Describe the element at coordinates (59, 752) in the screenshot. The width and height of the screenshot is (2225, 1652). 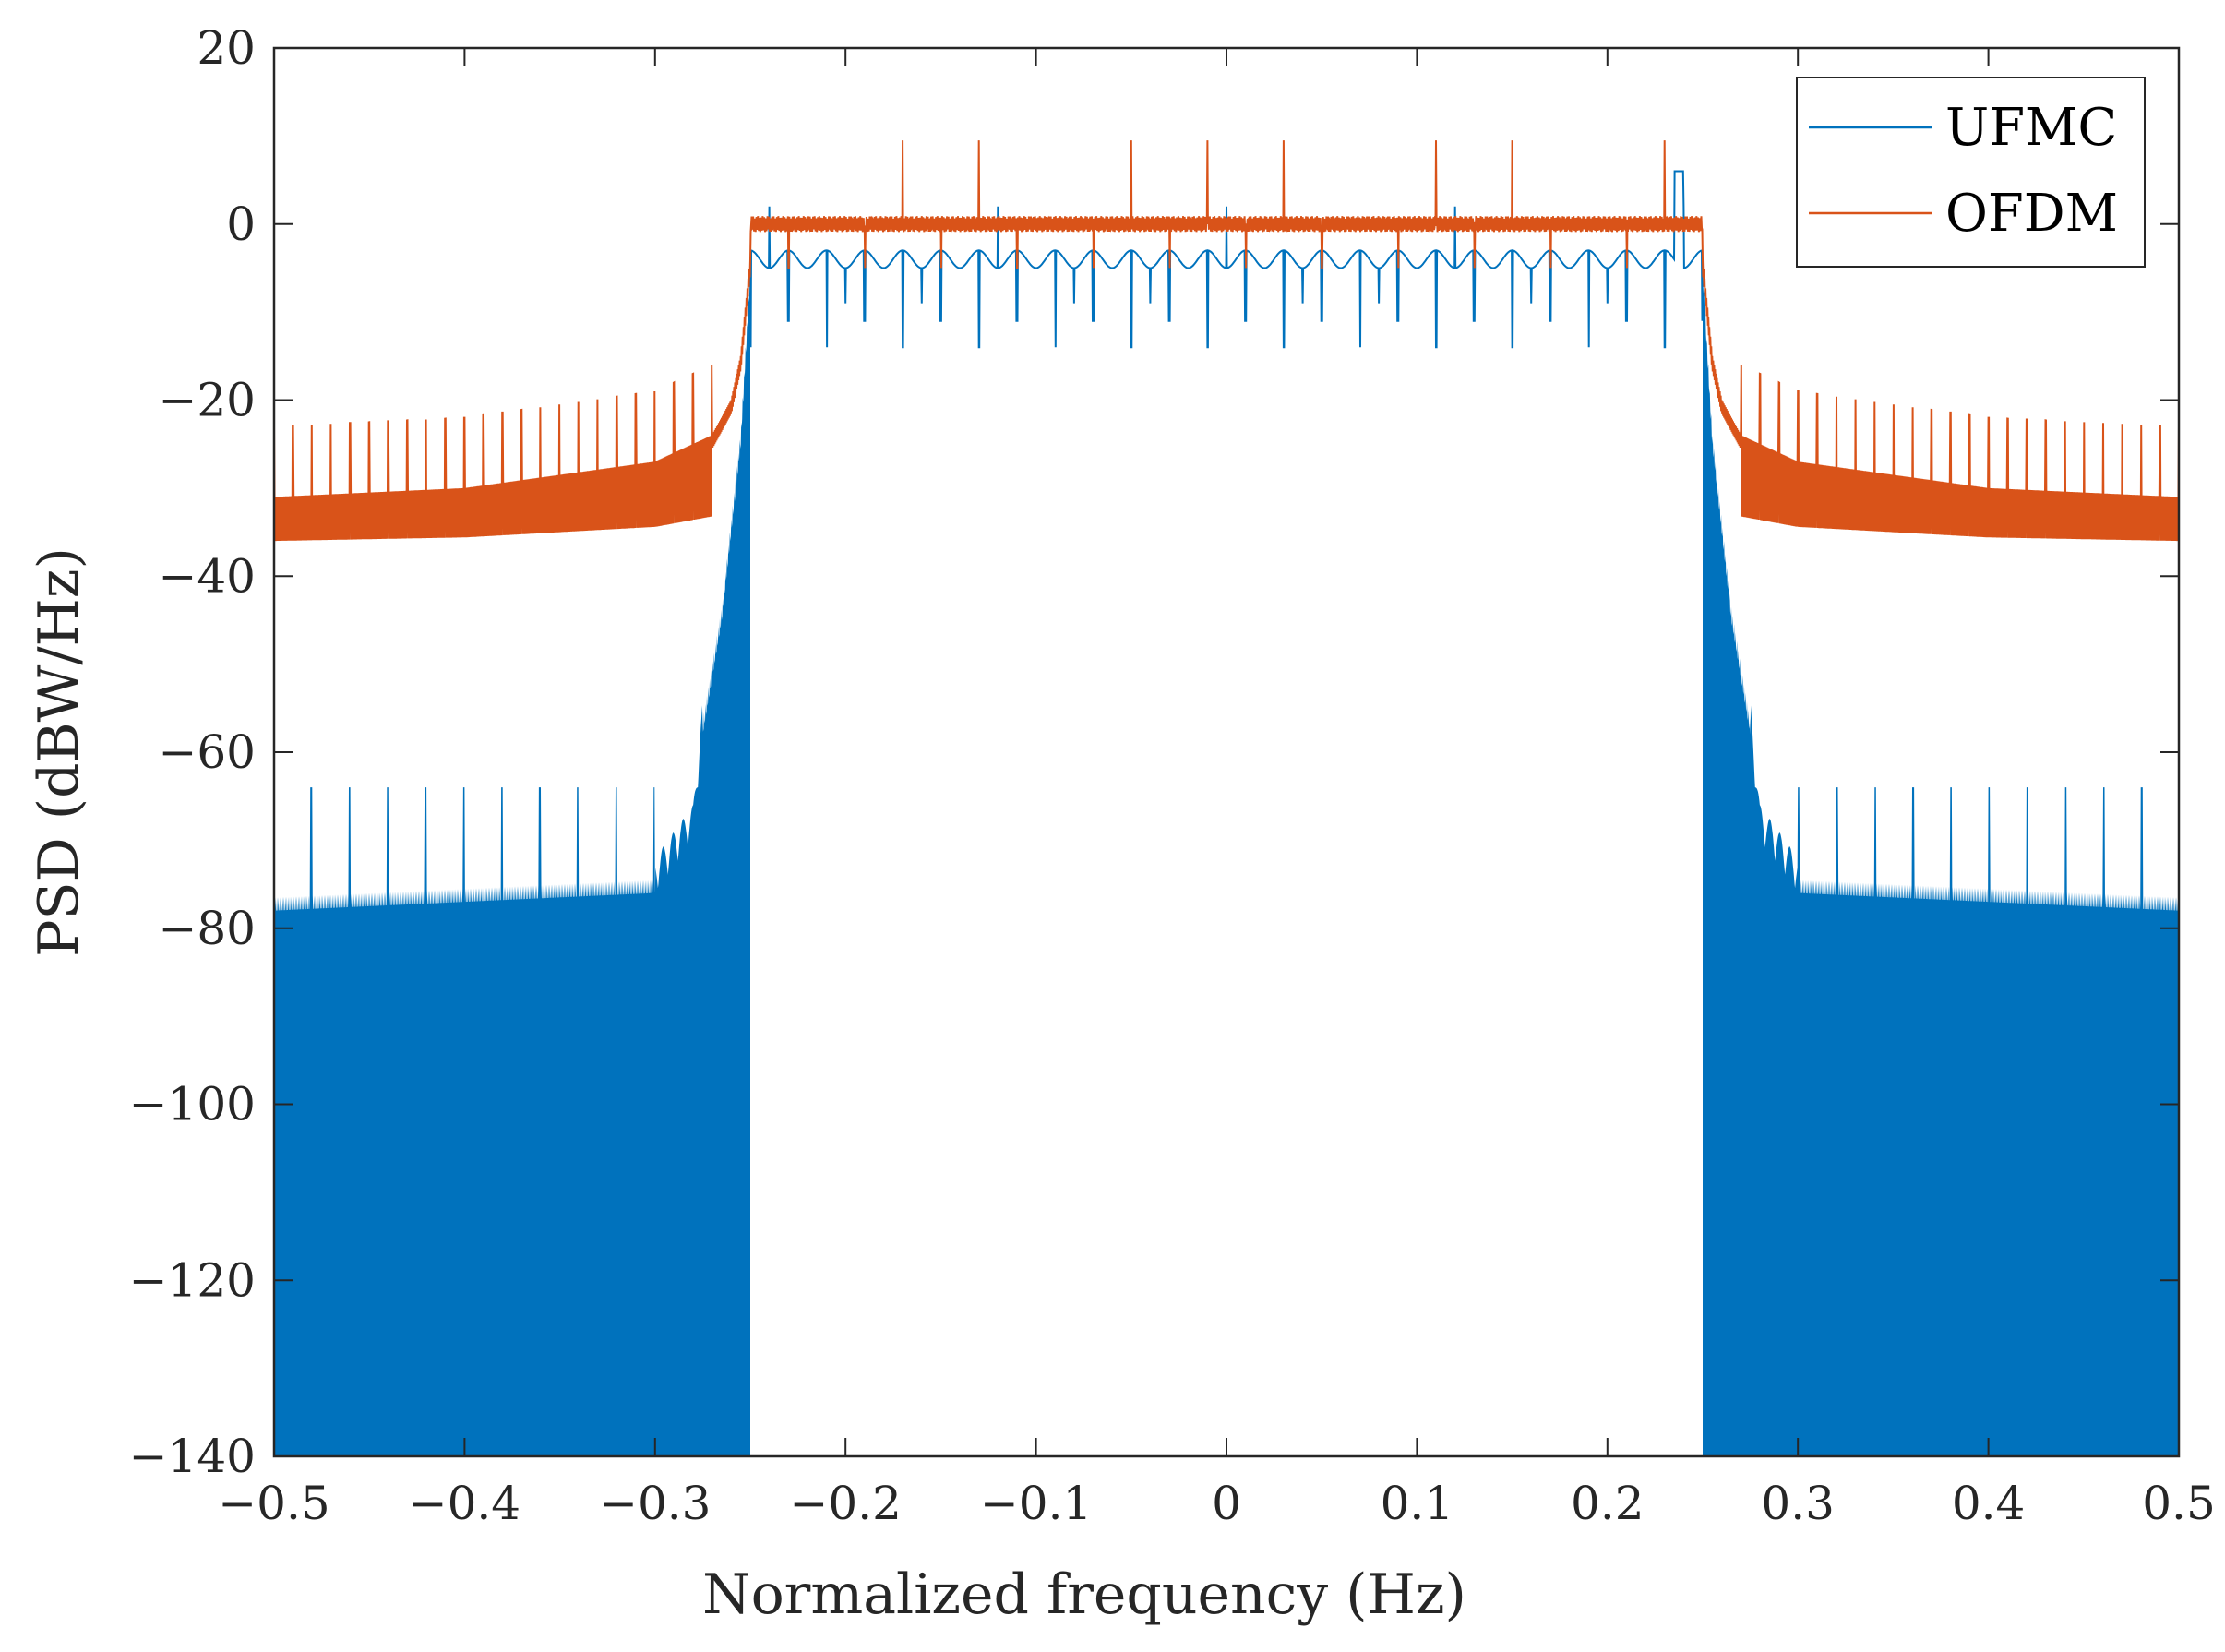
I see `y-axis-label: PSD (dBW/Hz)` at that location.